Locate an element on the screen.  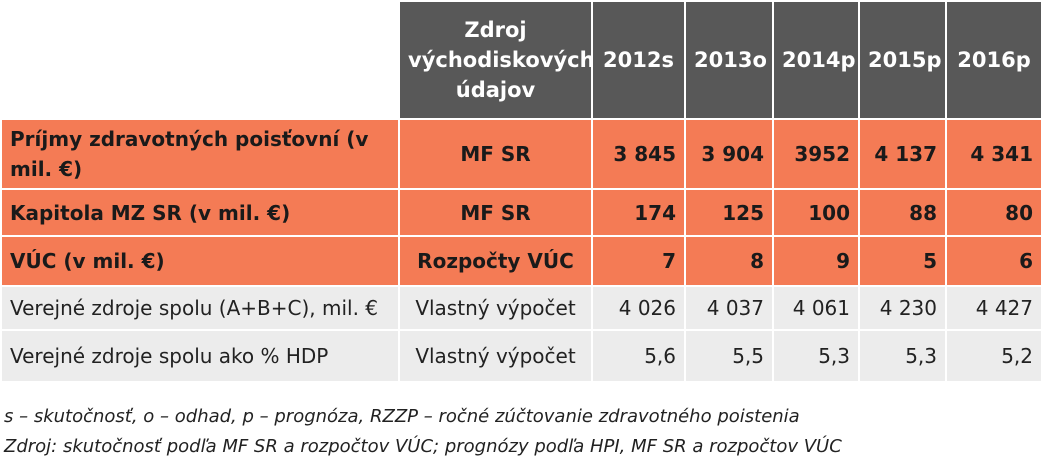
table-row: VÚC (v mil. €) Rozpočty VÚC 7 8 9 5 6 is located at coordinates (520, 261).